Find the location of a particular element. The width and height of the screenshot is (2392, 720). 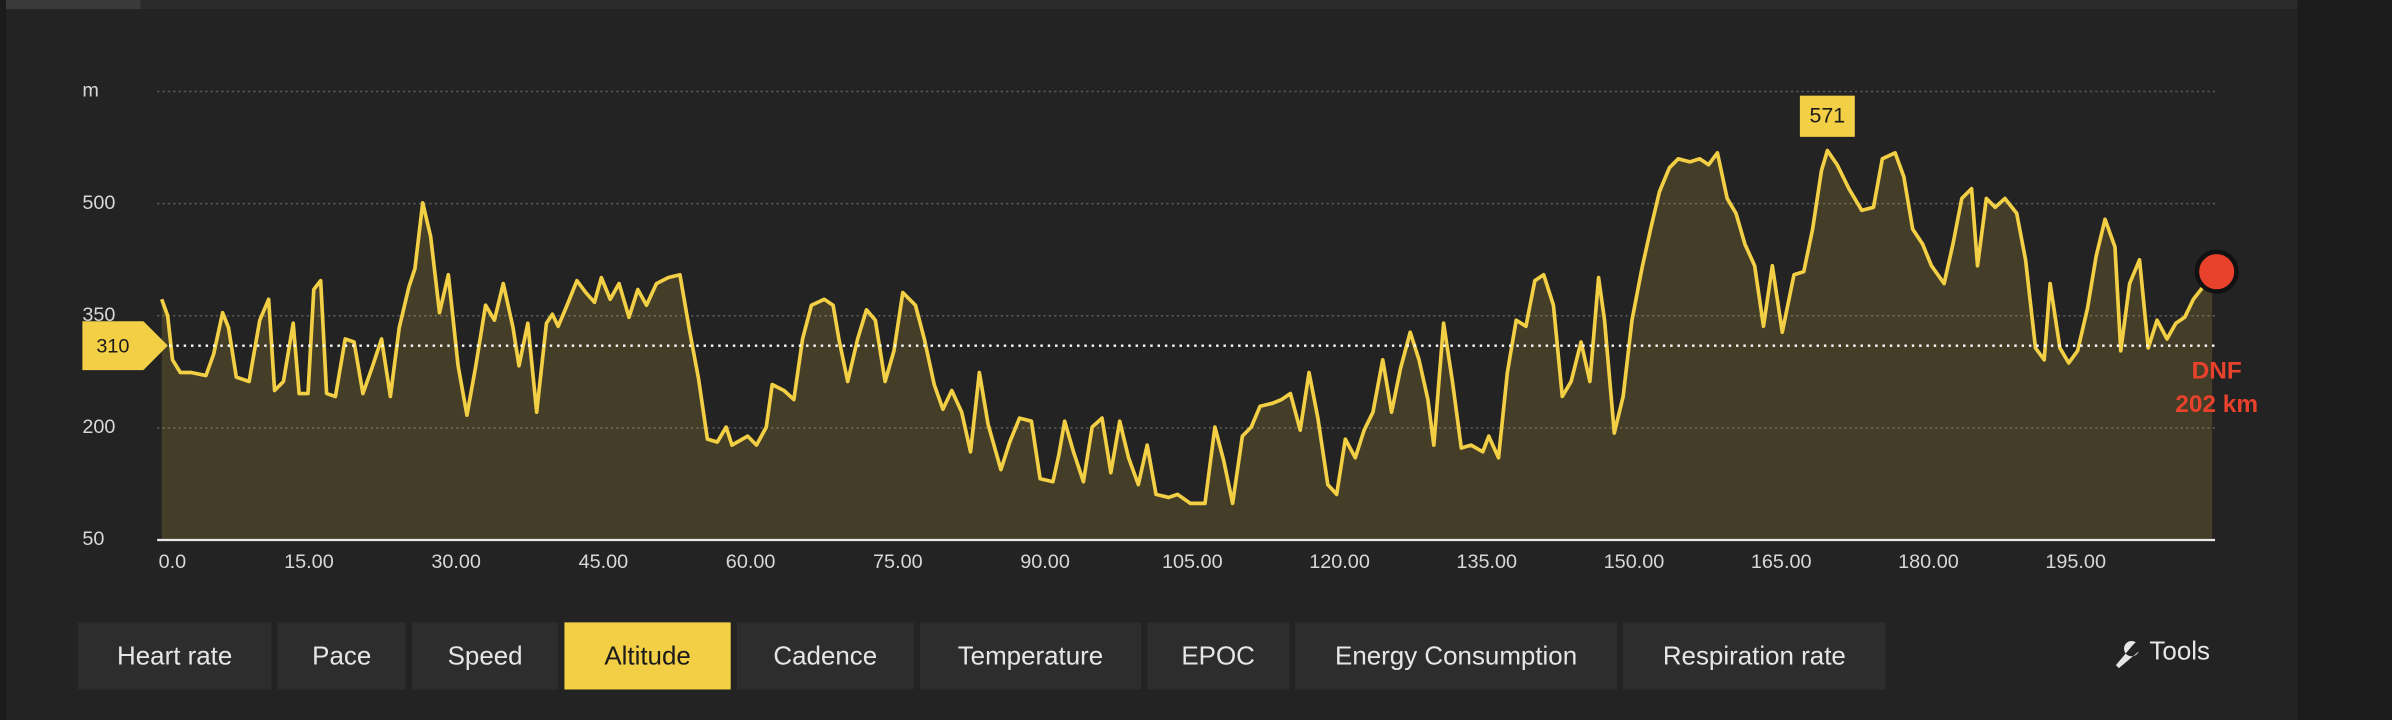

top-bar-tab is located at coordinates (73, 5).